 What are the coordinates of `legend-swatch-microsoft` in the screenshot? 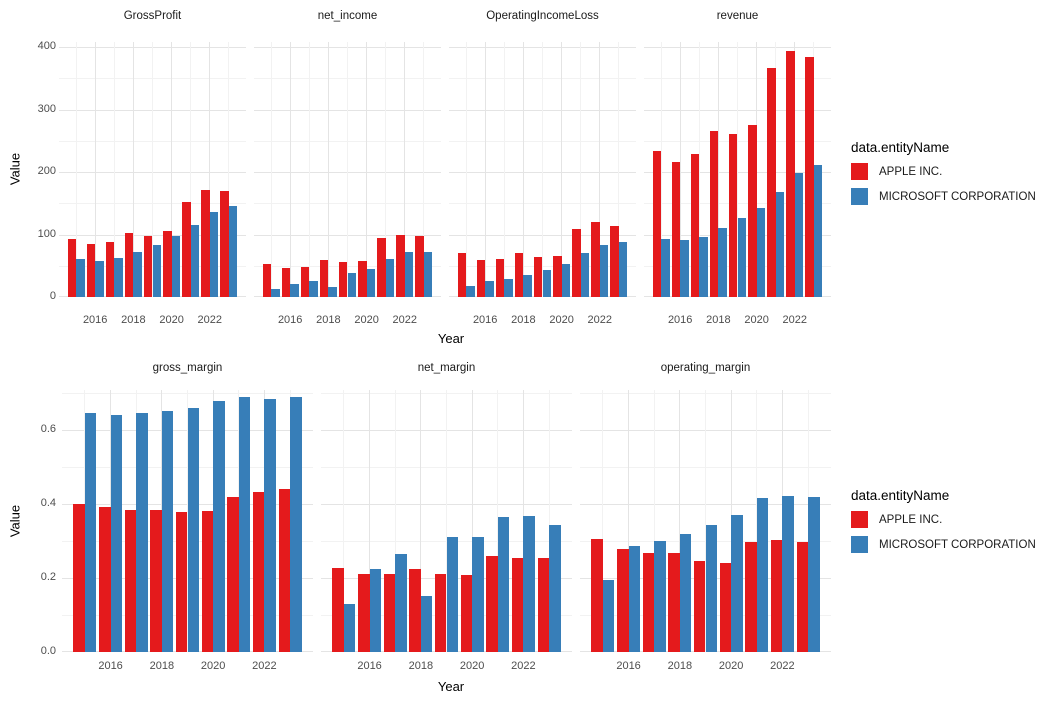 It's located at (859, 544).